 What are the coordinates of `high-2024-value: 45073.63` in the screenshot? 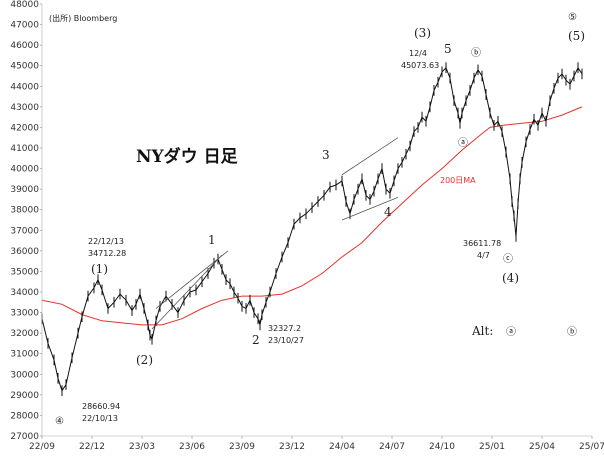 It's located at (420, 65).